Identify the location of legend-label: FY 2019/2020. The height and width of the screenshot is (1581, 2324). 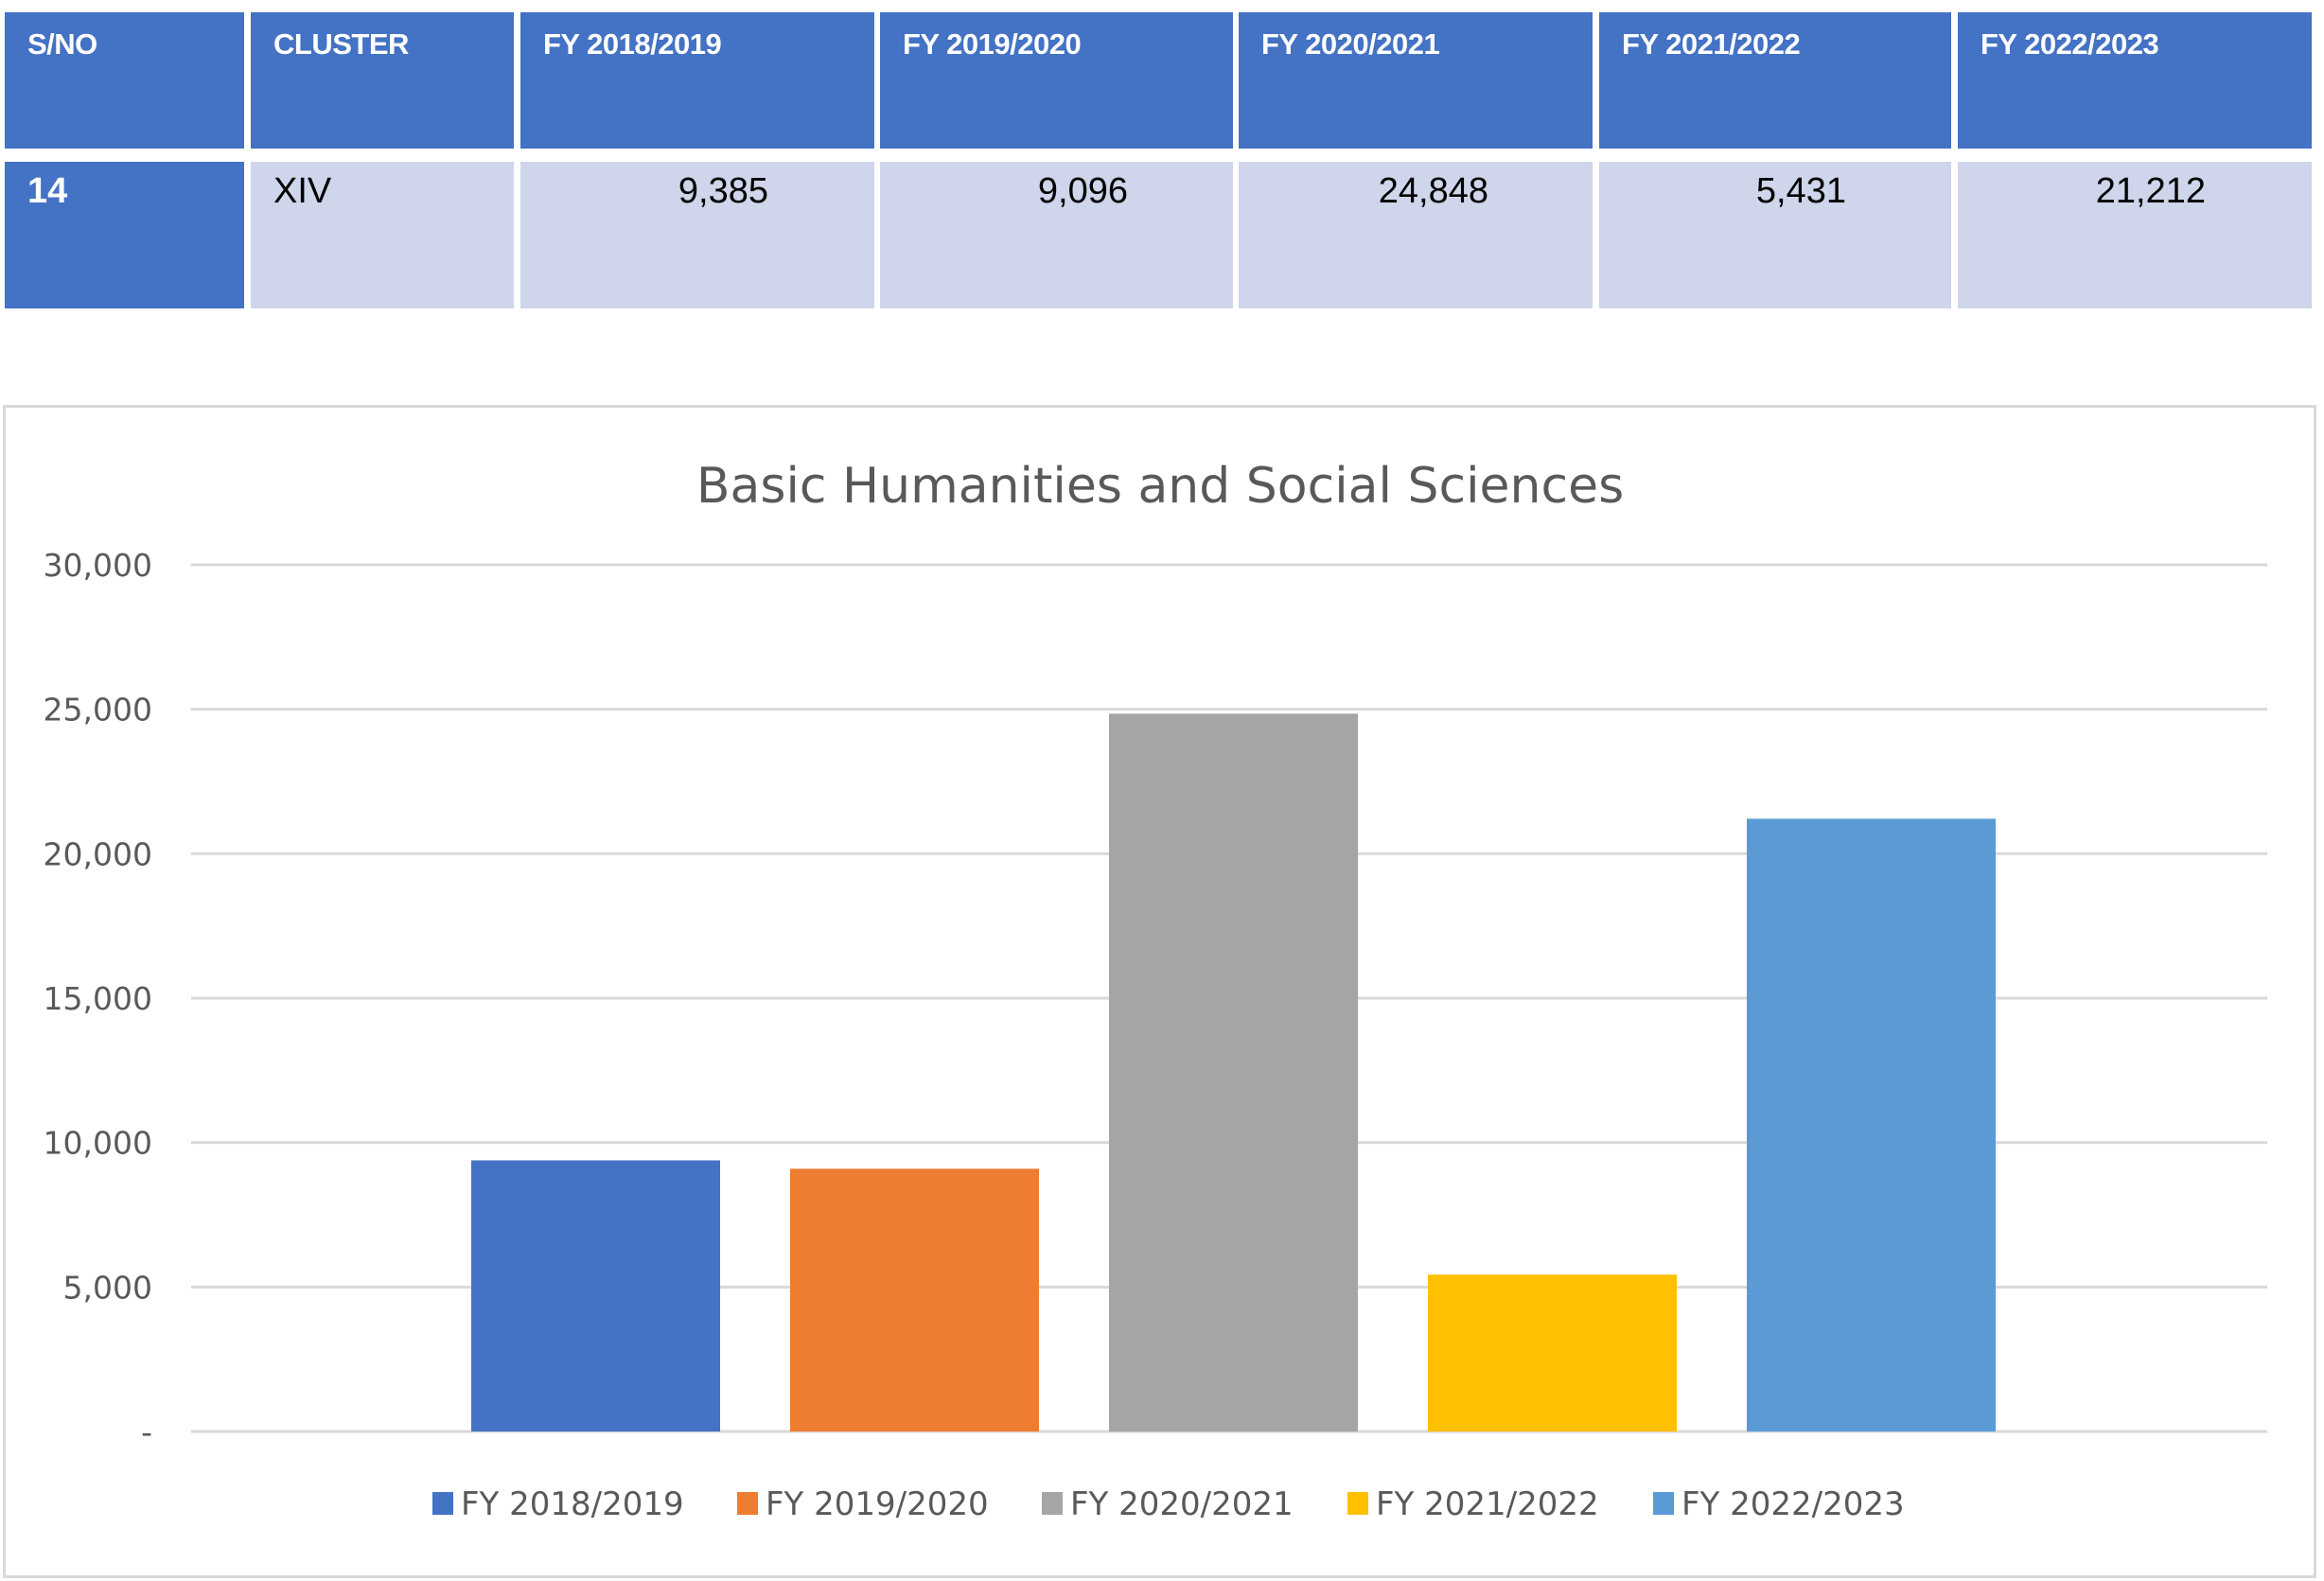
(877, 1504).